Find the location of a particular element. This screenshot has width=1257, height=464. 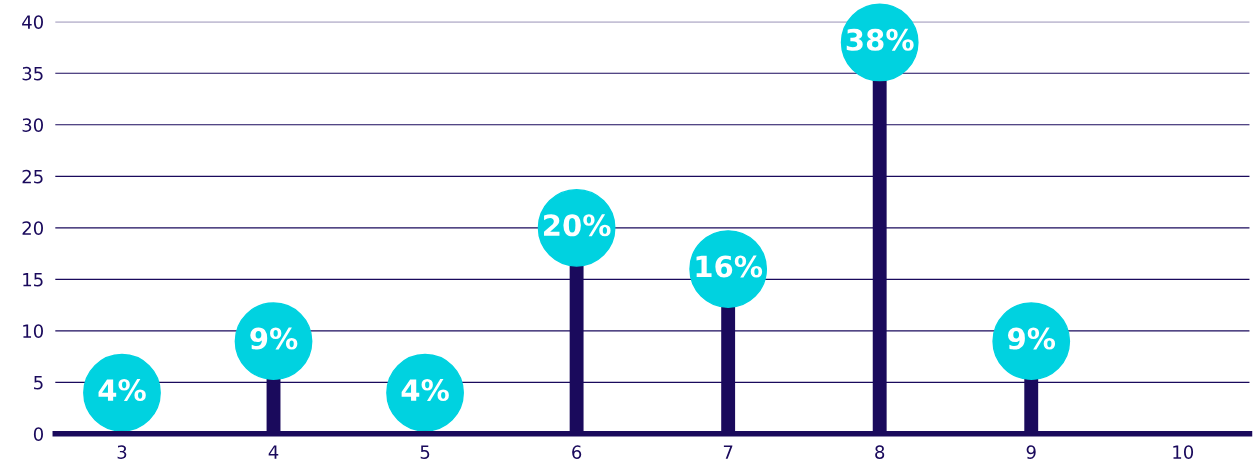

x-tick-label: 6 is located at coordinates (577, 452).